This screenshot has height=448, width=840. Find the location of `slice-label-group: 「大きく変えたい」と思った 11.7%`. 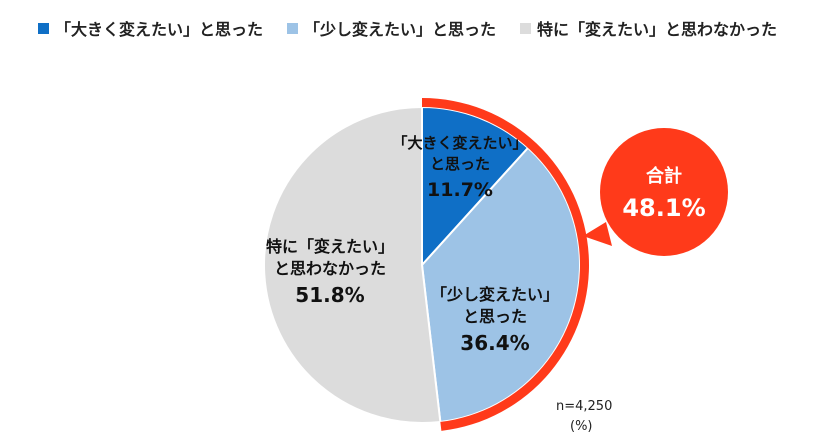

slice-label-group: 「大きく変えたい」と思った 11.7% is located at coordinates (459, 167).